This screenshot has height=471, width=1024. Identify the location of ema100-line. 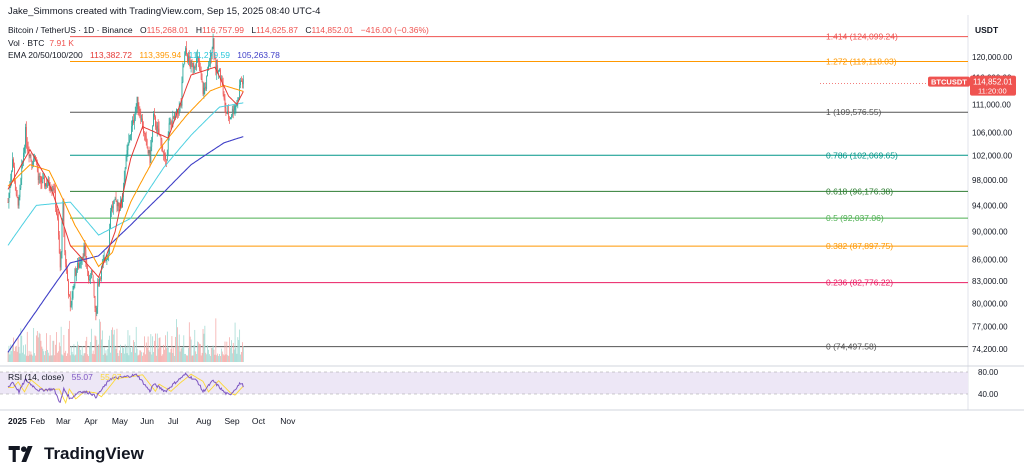
(125, 174).